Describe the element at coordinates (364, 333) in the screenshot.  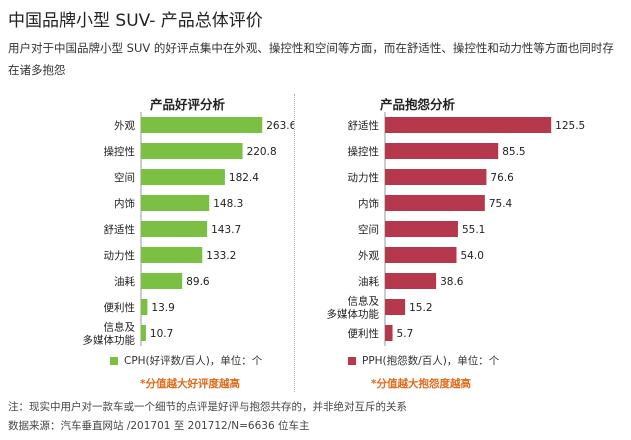
I see `pph-category-label: 便利性` at that location.